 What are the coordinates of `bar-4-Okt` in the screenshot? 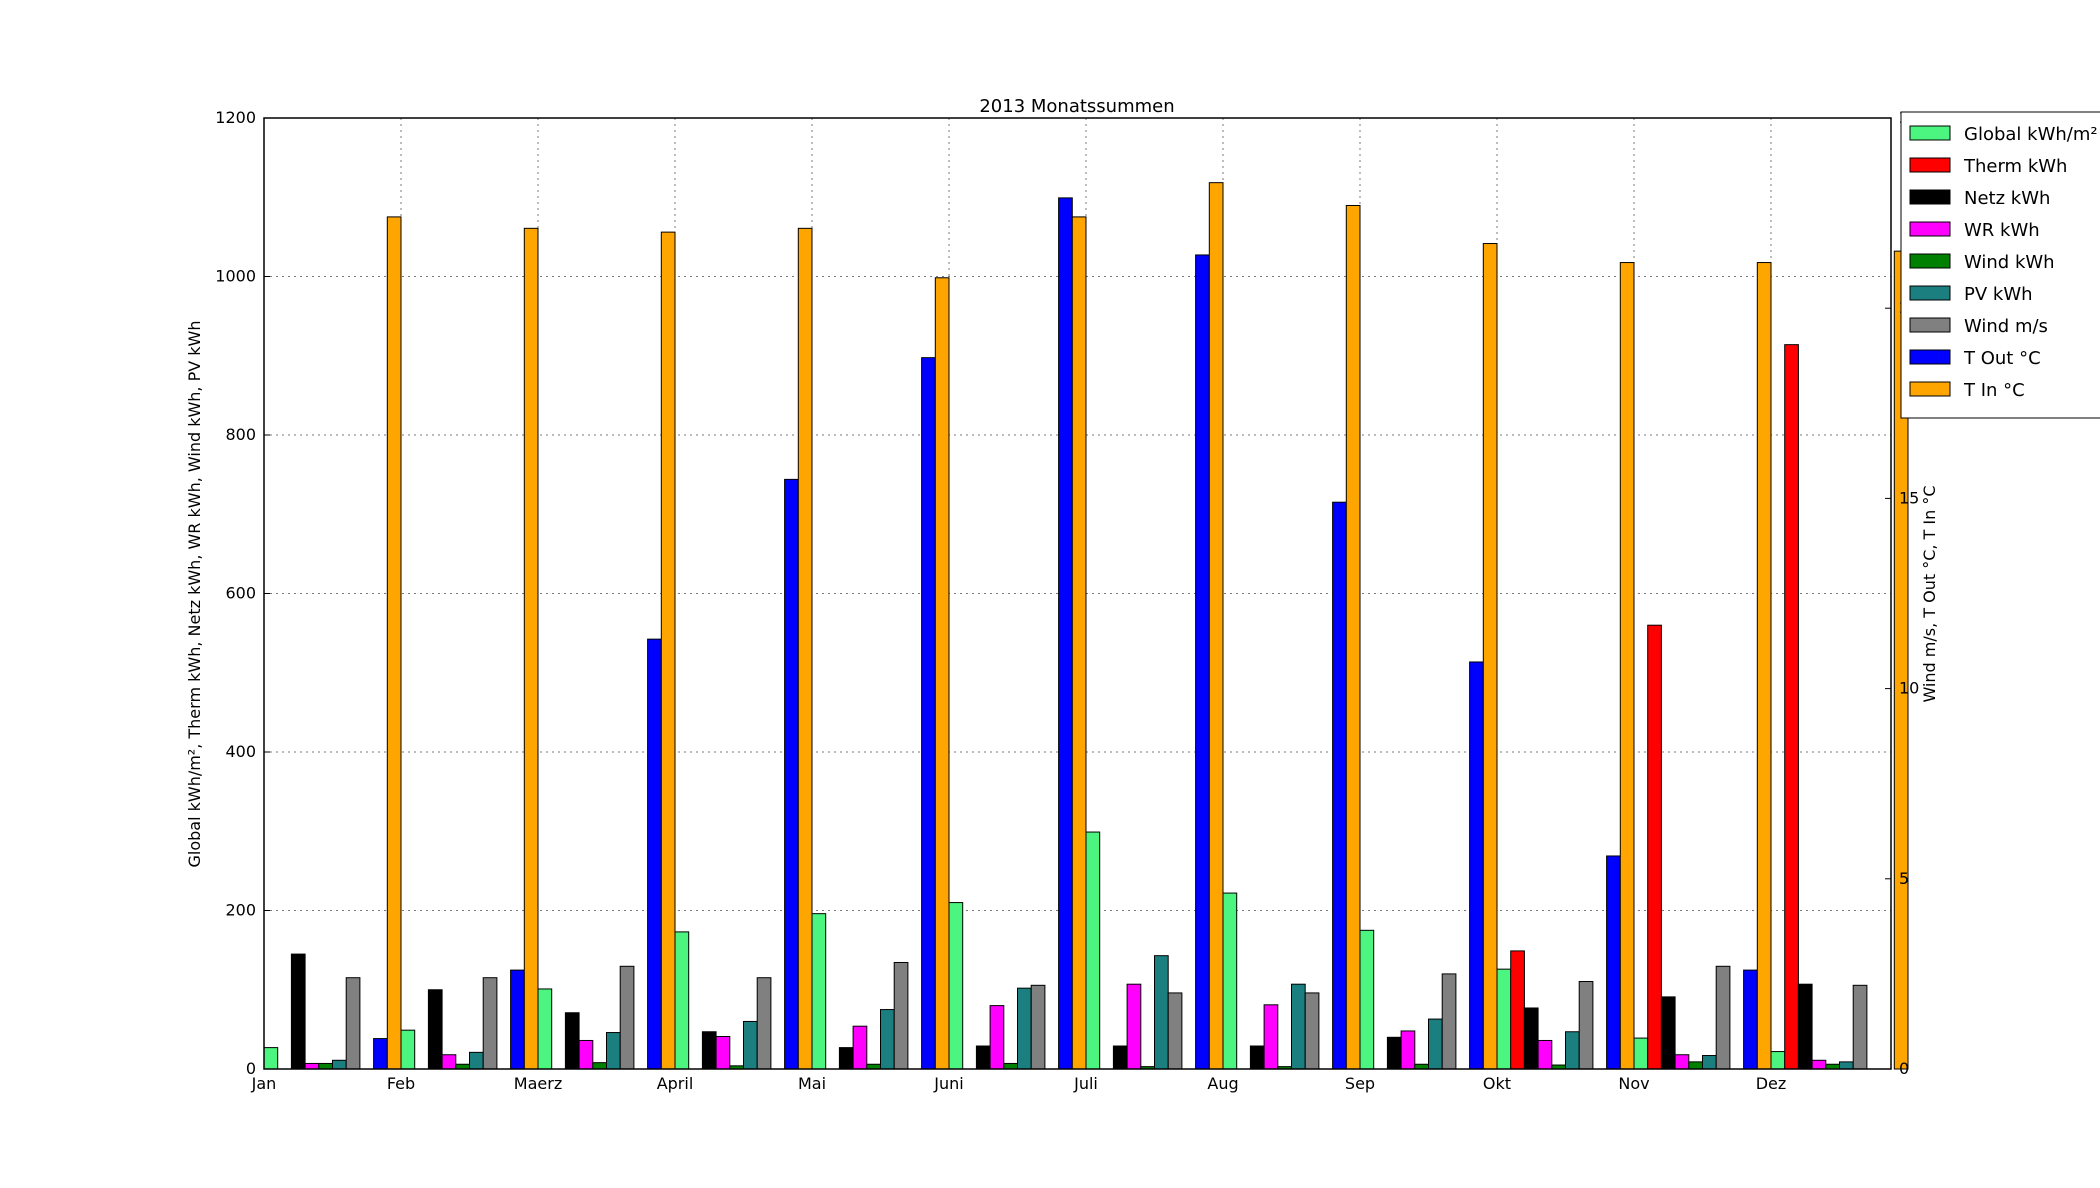 It's located at (1545, 1054).